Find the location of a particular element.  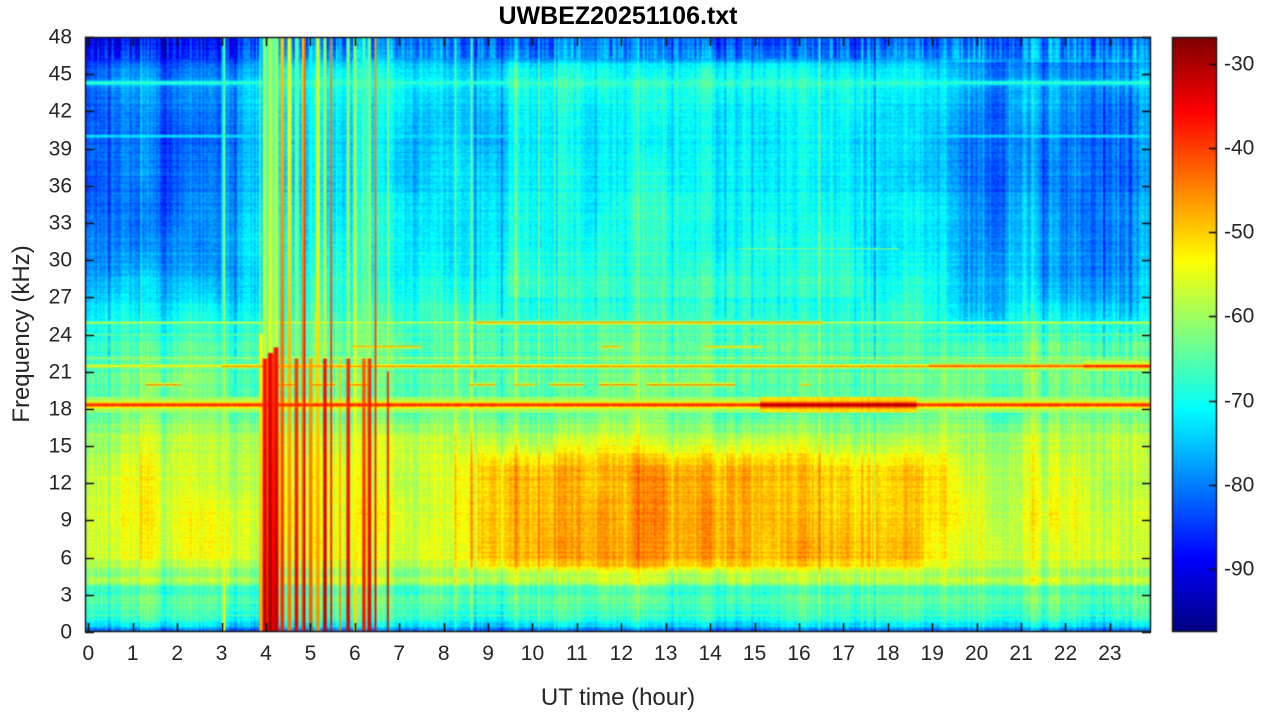

y-tick-label: 33 is located at coordinates (60, 223).